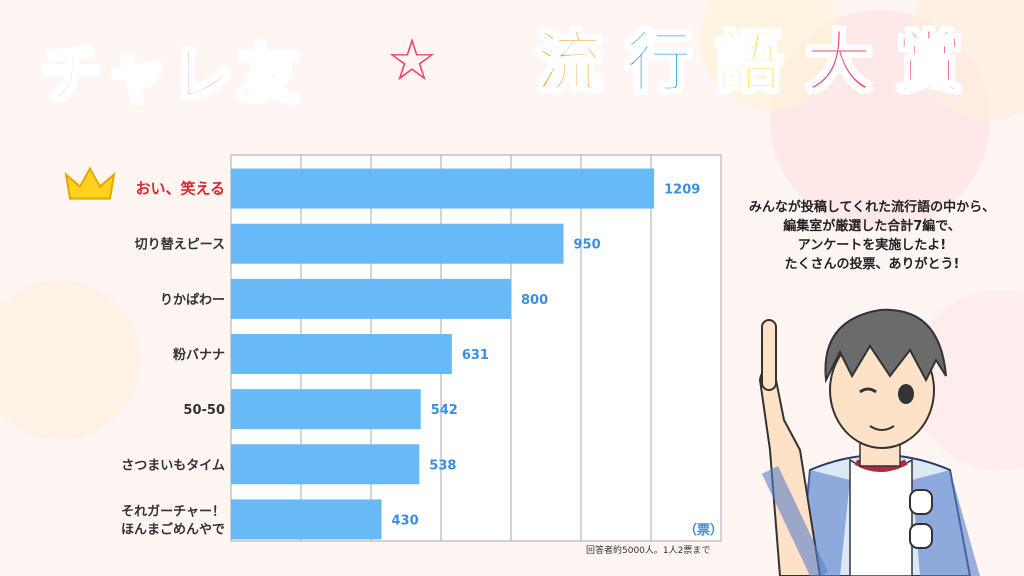 This screenshot has height=576, width=1024. Describe the element at coordinates (587, 245) in the screenshot. I see `value-label: 950` at that location.